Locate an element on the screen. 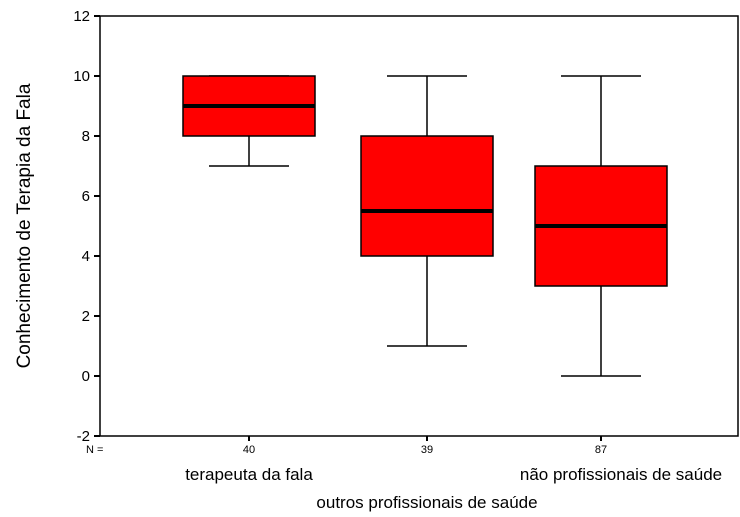 The image size is (740, 517). y-tick-label: 2 is located at coordinates (86, 316).